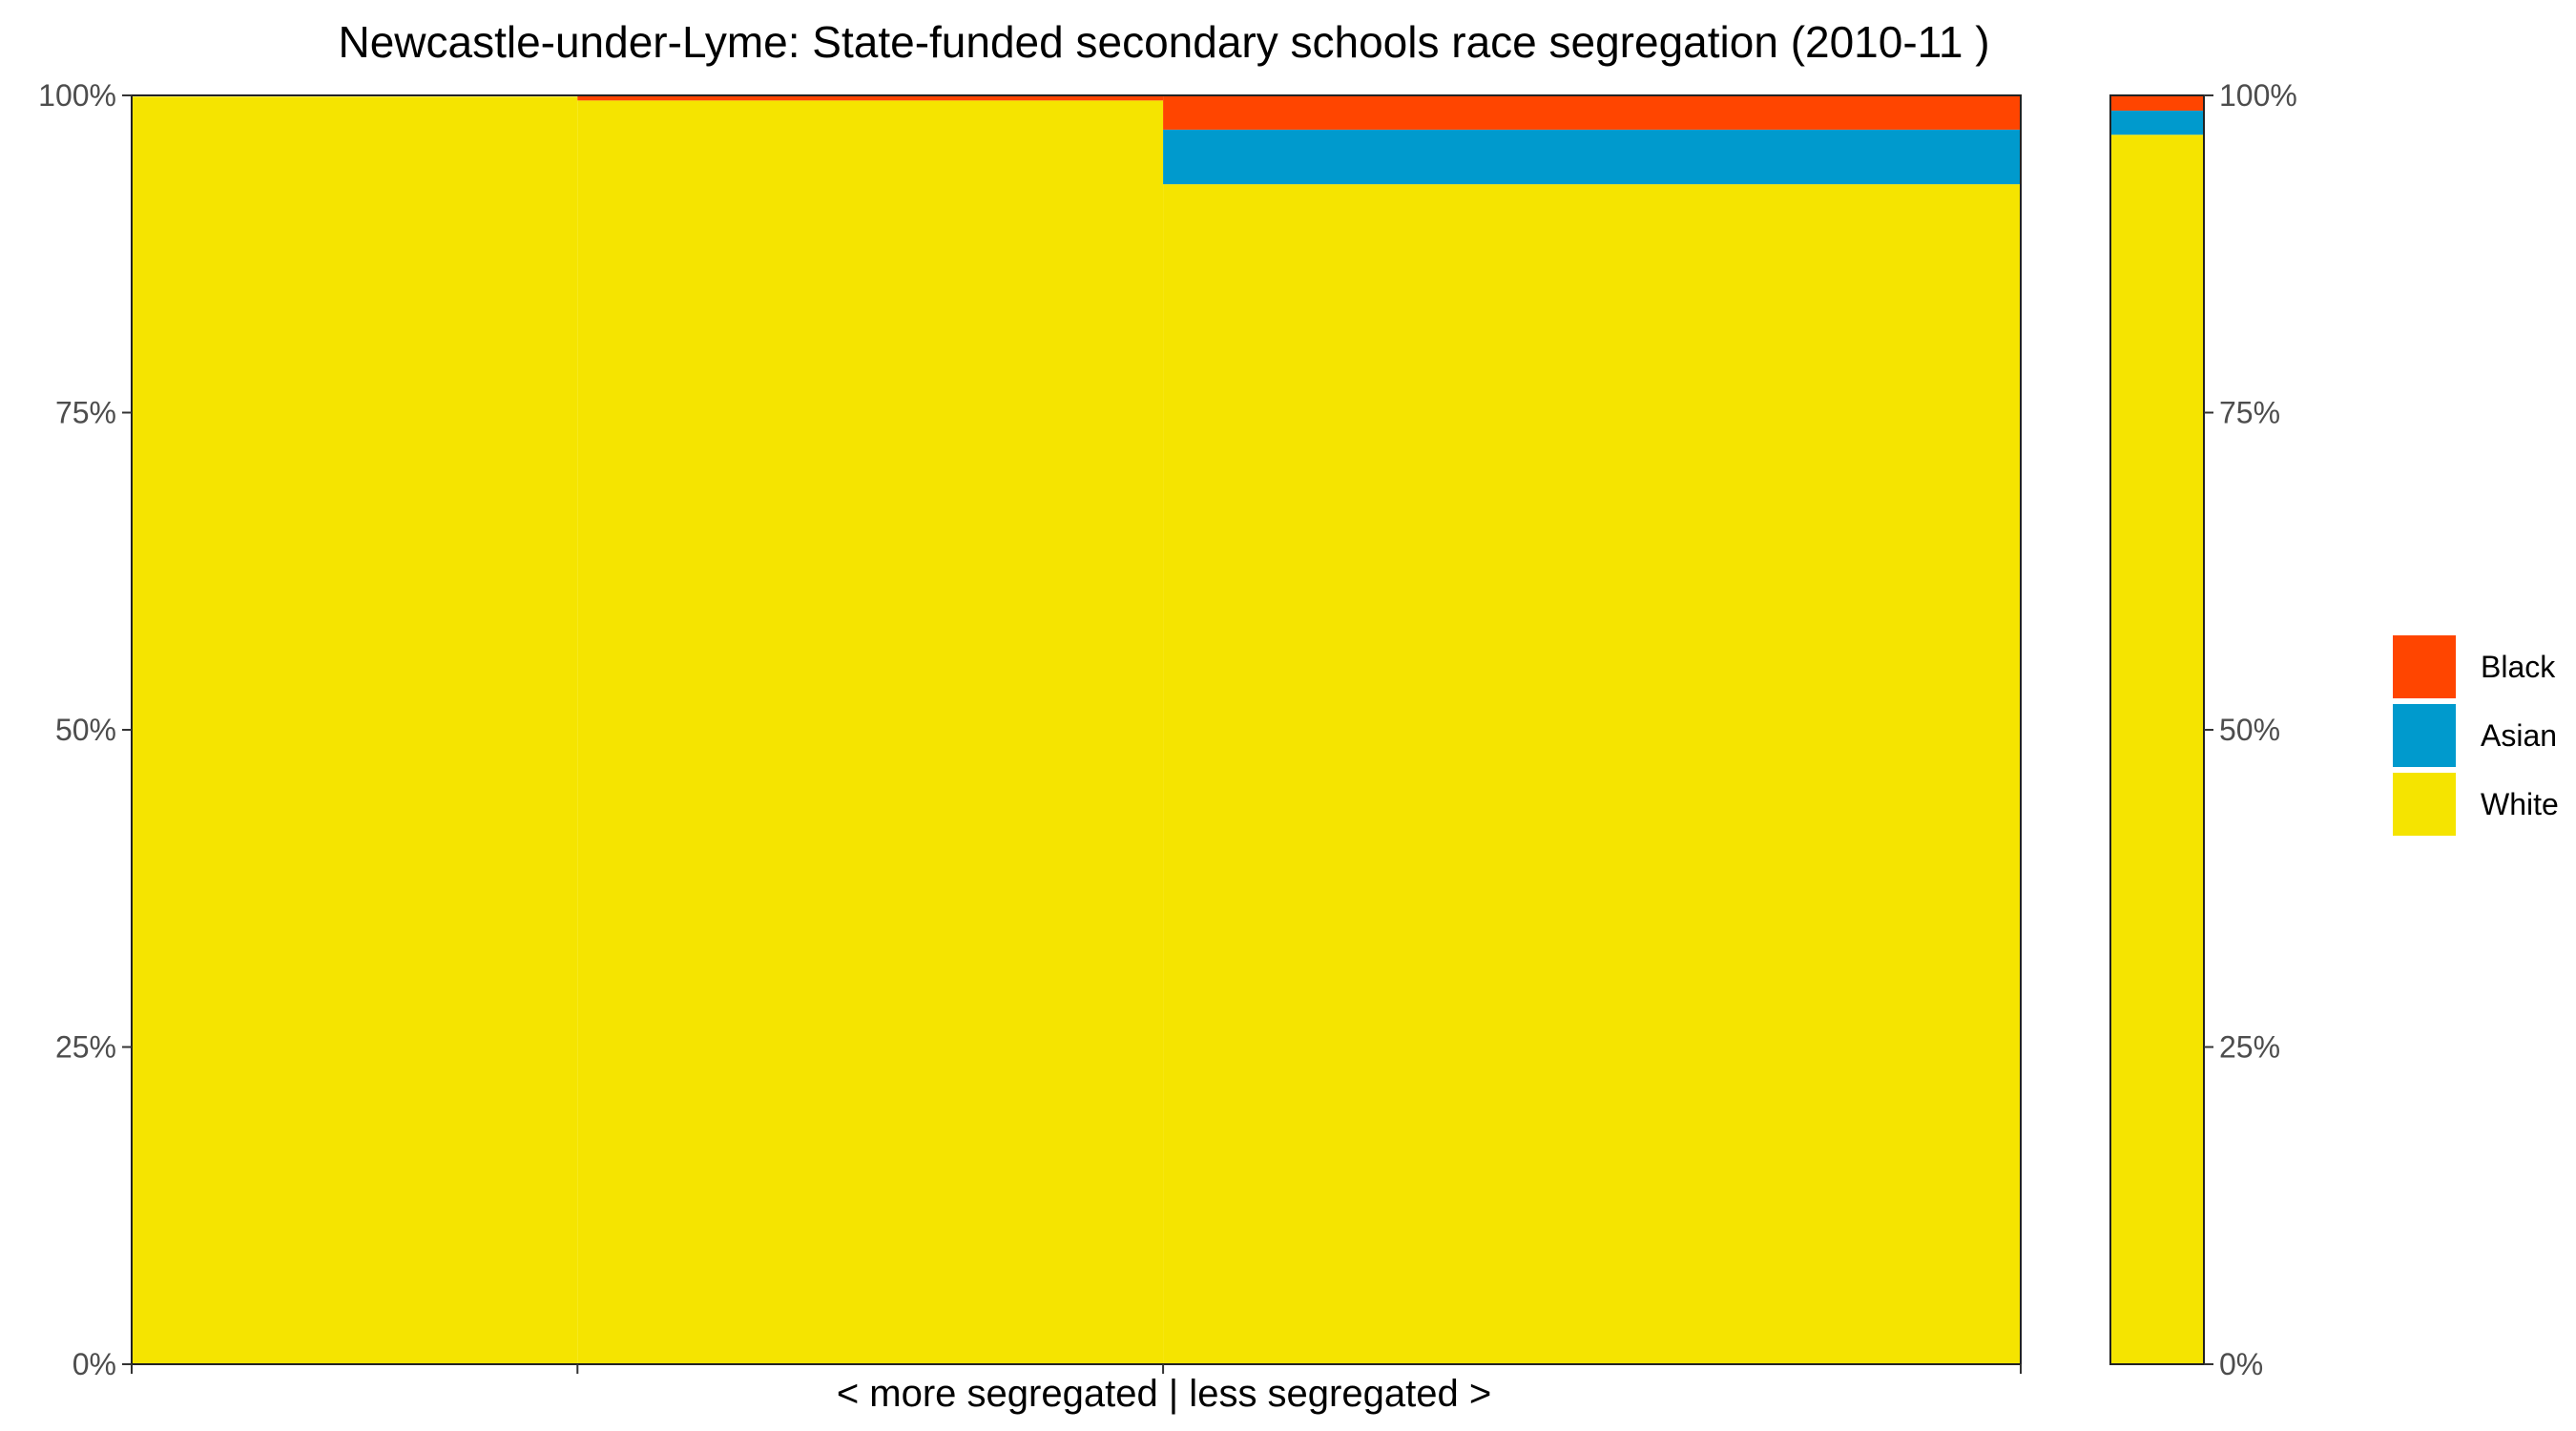 The height and width of the screenshot is (1431, 2576). I want to click on y-tick-label-left: 50%, so click(85, 730).